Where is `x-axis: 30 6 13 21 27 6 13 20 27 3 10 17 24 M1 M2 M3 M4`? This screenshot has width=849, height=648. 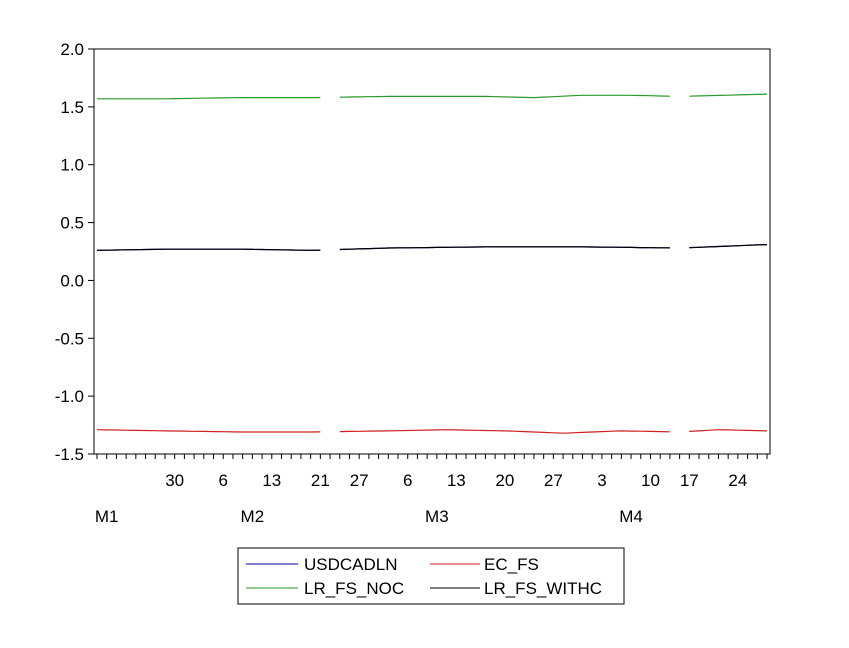 x-axis: 30 6 13 21 27 6 13 20 27 3 10 17 24 M1 M2 M3 M4 is located at coordinates (431, 490).